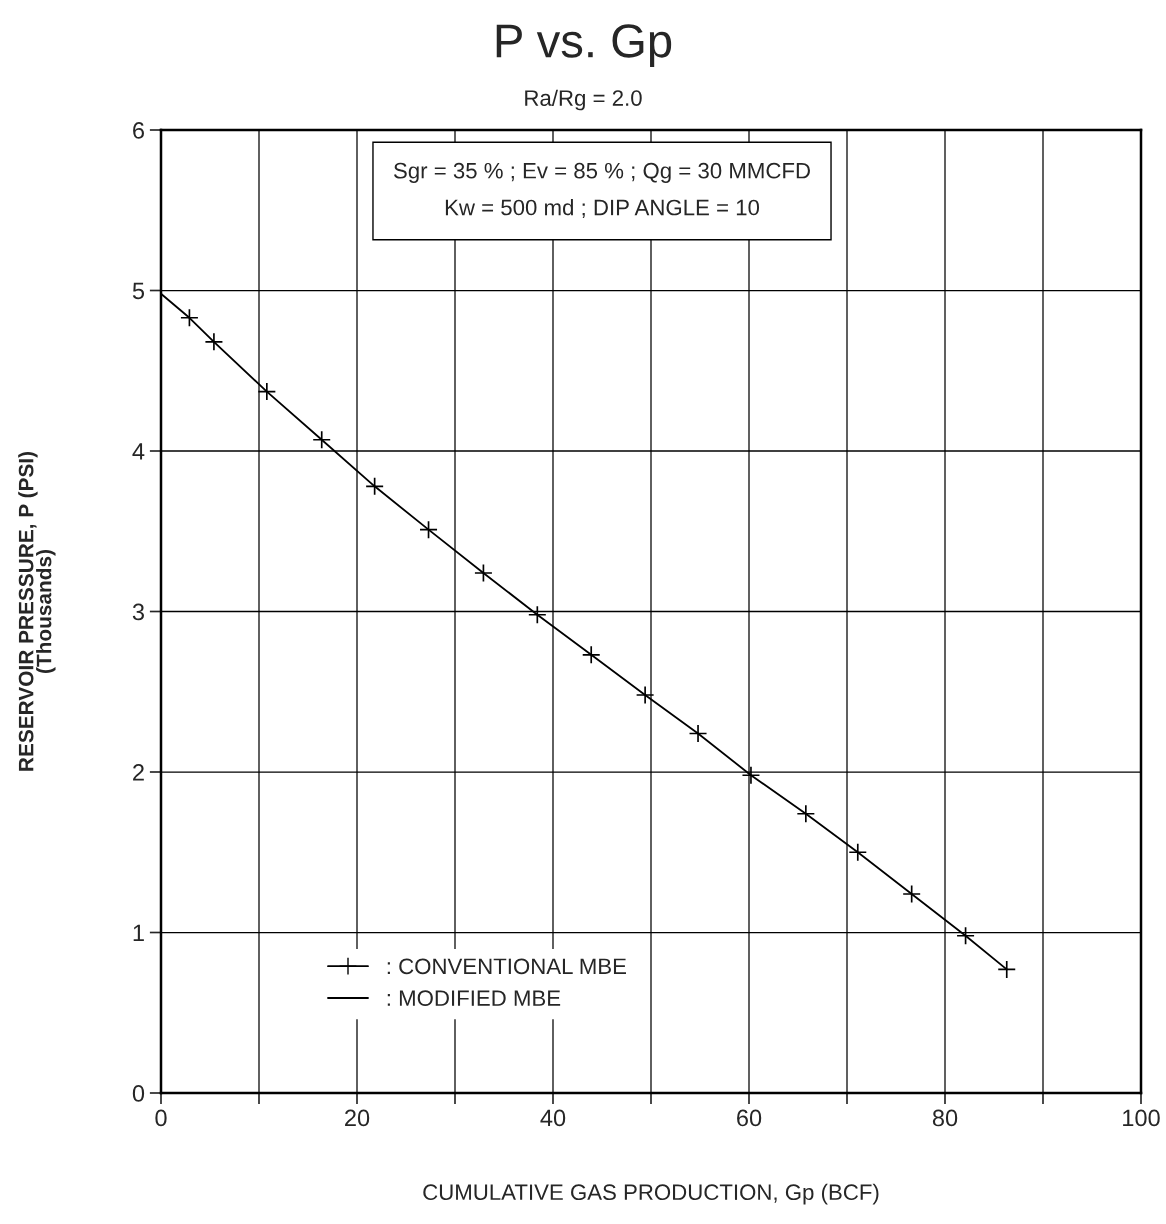 This screenshot has height=1224, width=1166. What do you see at coordinates (583, 100) in the screenshot?
I see `chart-subtitle: Ra/Rg = 2.0` at bounding box center [583, 100].